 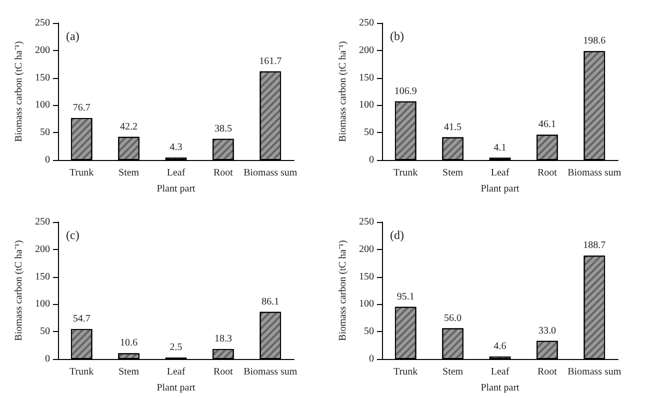 What do you see at coordinates (405, 296) in the screenshot?
I see `data-label: 95.1` at bounding box center [405, 296].